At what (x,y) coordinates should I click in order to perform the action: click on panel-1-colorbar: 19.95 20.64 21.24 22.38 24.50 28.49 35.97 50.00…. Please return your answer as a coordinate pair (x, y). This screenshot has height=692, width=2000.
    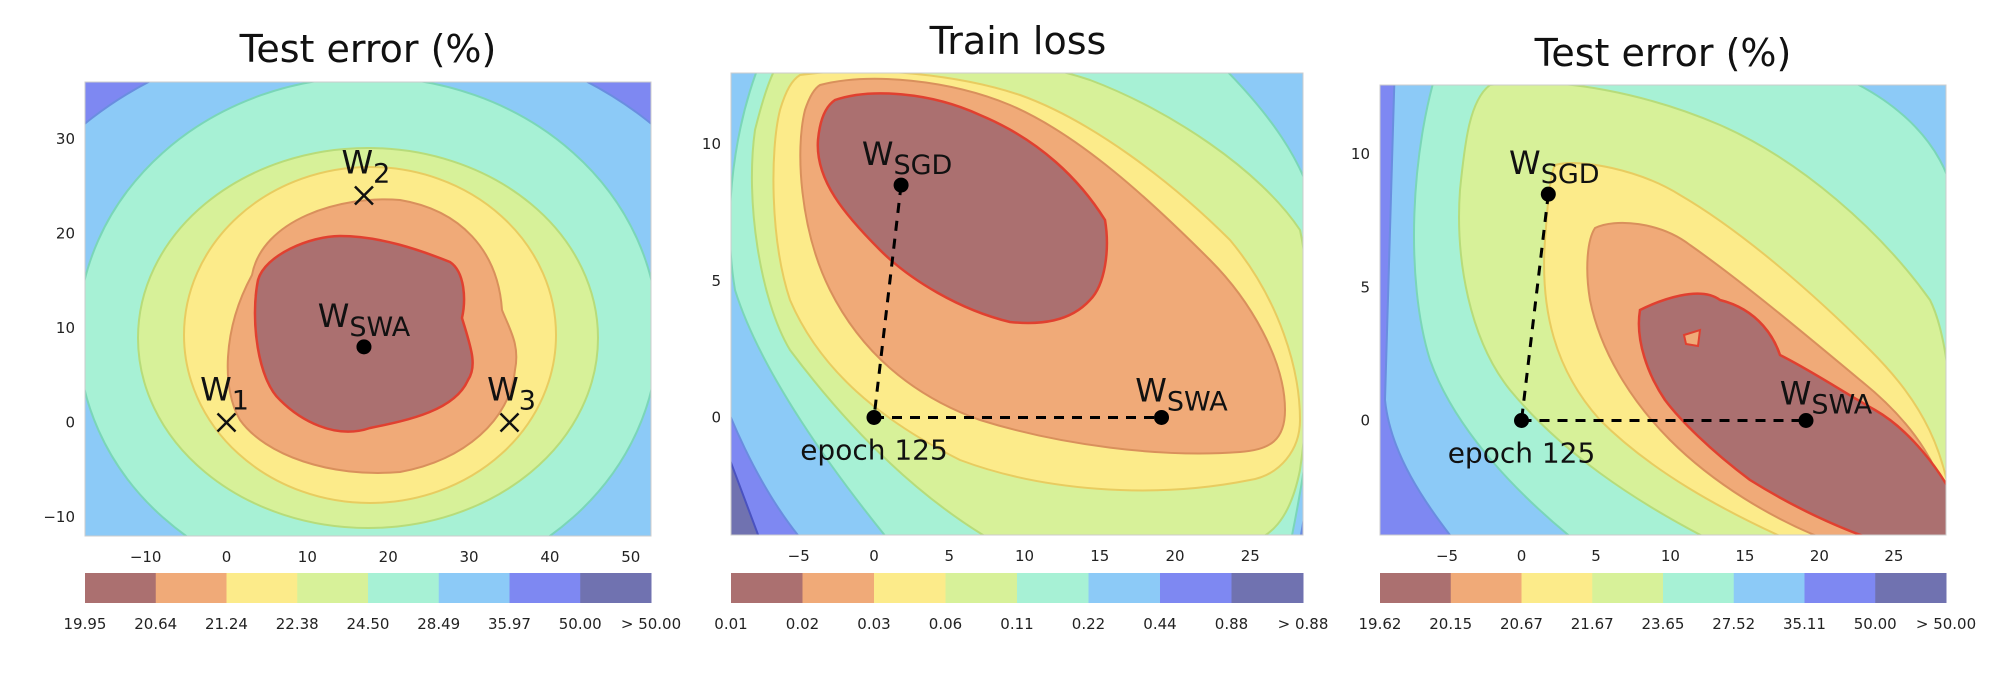
    Looking at the image, I should click on (372, 603).